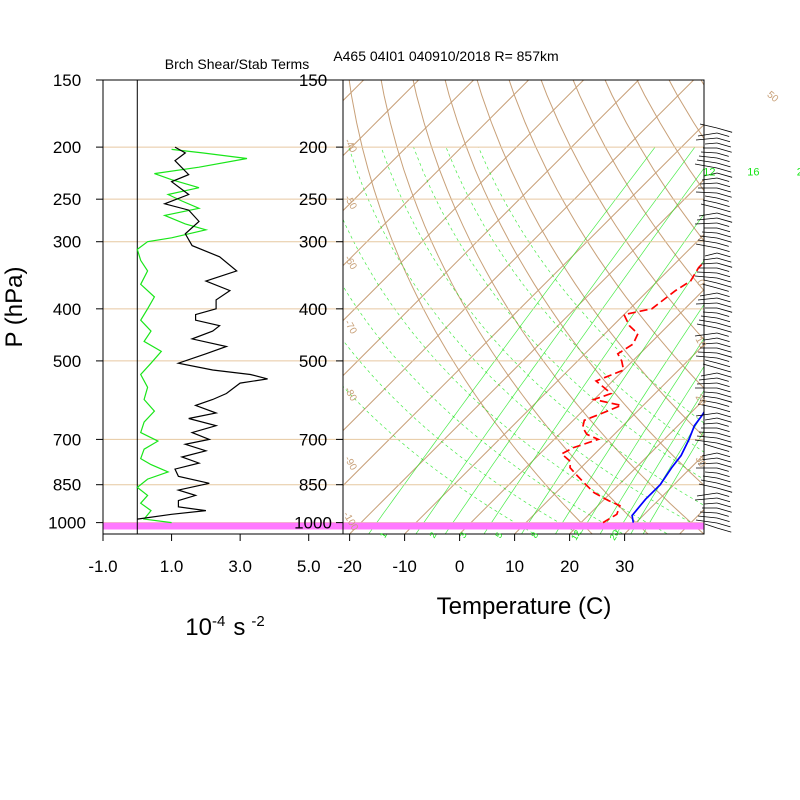  What do you see at coordinates (576, 535) in the screenshot?
I see `mixing-ratio-bottom-label: 12` at bounding box center [576, 535].